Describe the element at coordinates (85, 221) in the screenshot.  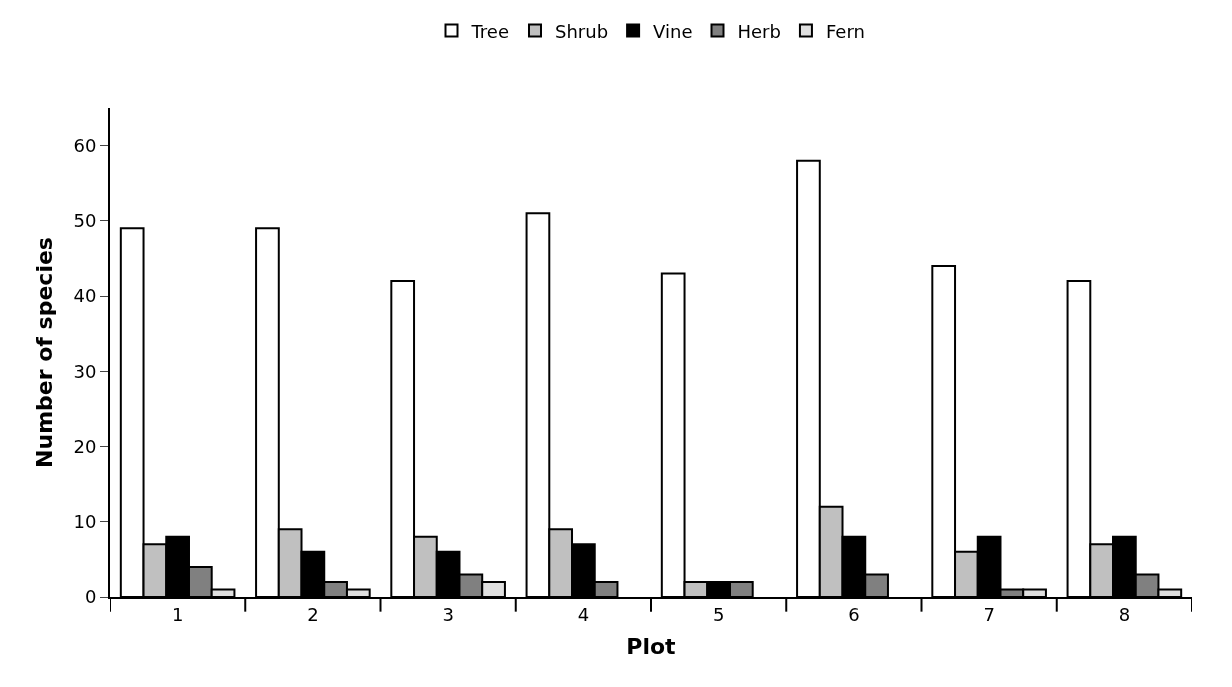
I see `y-tick-label: 50` at that location.